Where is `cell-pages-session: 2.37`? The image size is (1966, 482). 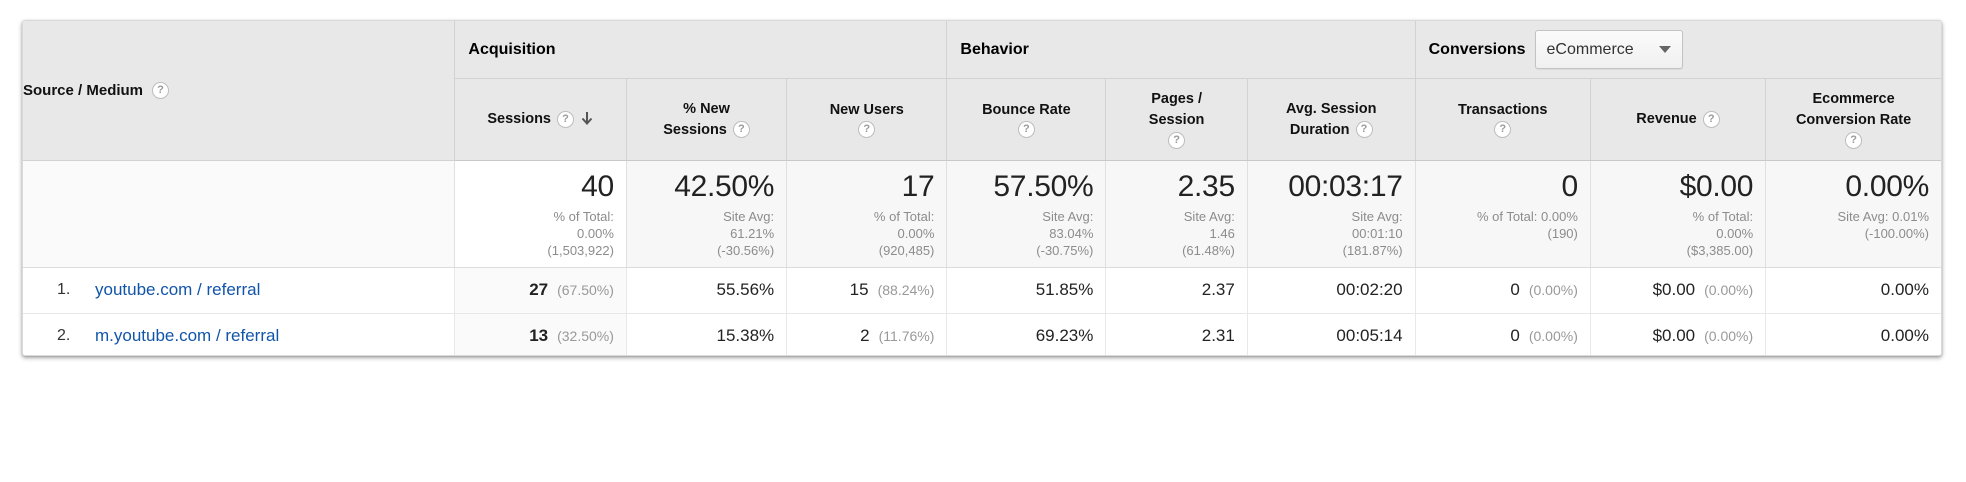
cell-pages-session: 2.37 is located at coordinates (1176, 290).